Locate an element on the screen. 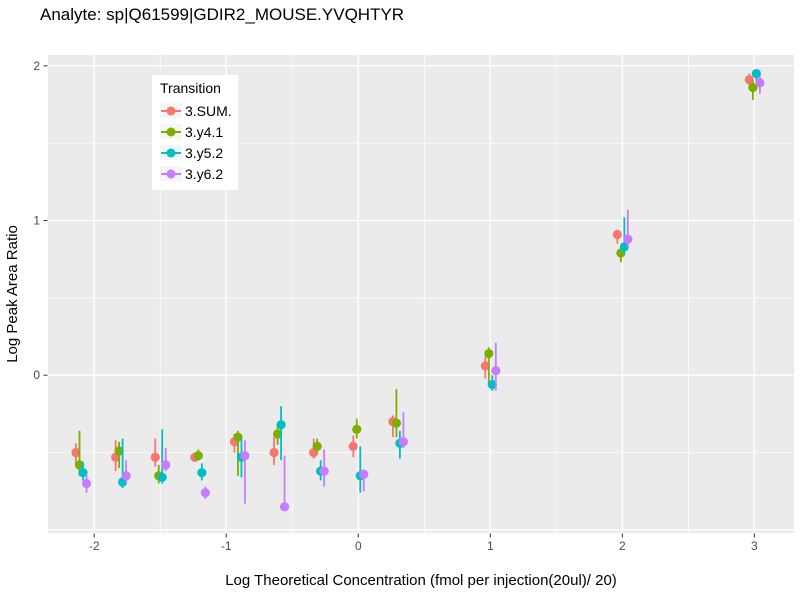  legend-item-label: 3.SUM. is located at coordinates (208, 110).